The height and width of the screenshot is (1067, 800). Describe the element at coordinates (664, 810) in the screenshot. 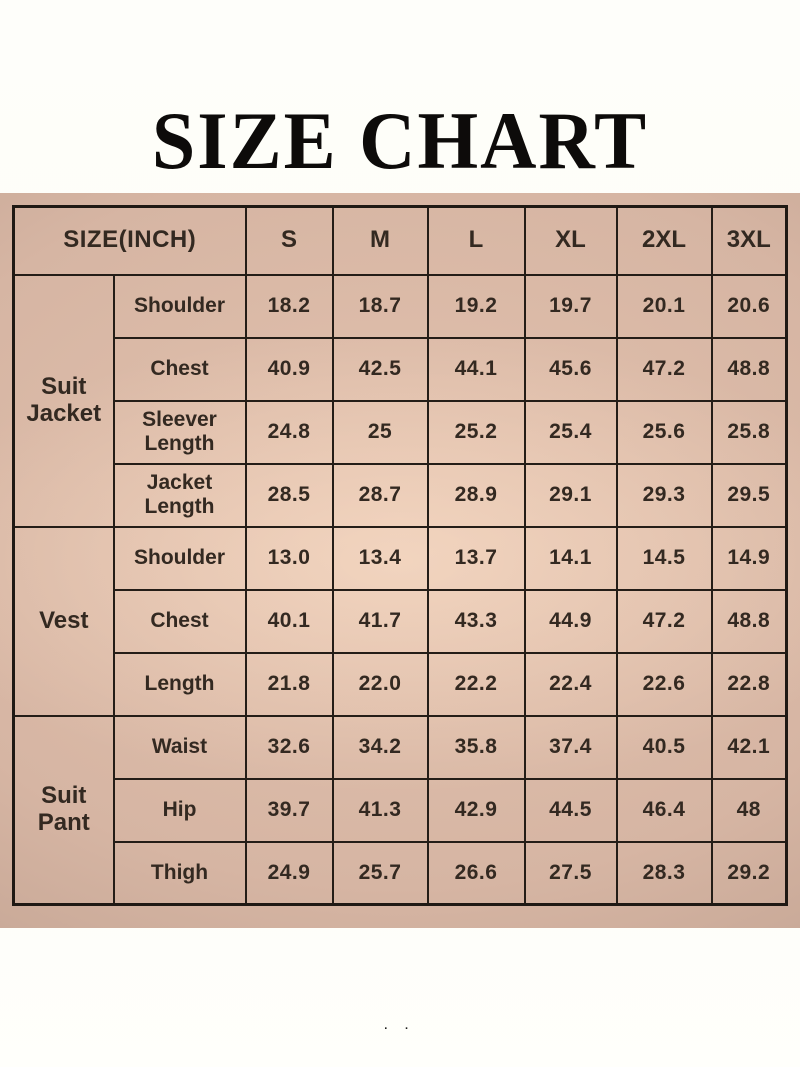

I see `value-suit-pant-hip-2xl: 46.4` at that location.